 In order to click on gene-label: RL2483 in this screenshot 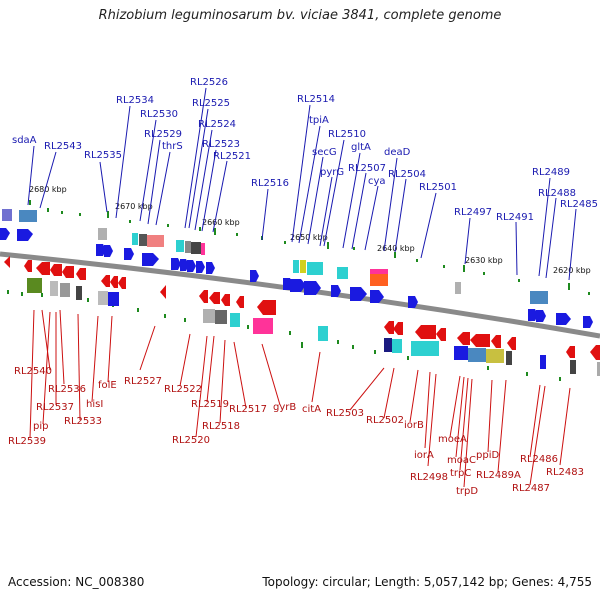, I will do `click(565, 472)`.